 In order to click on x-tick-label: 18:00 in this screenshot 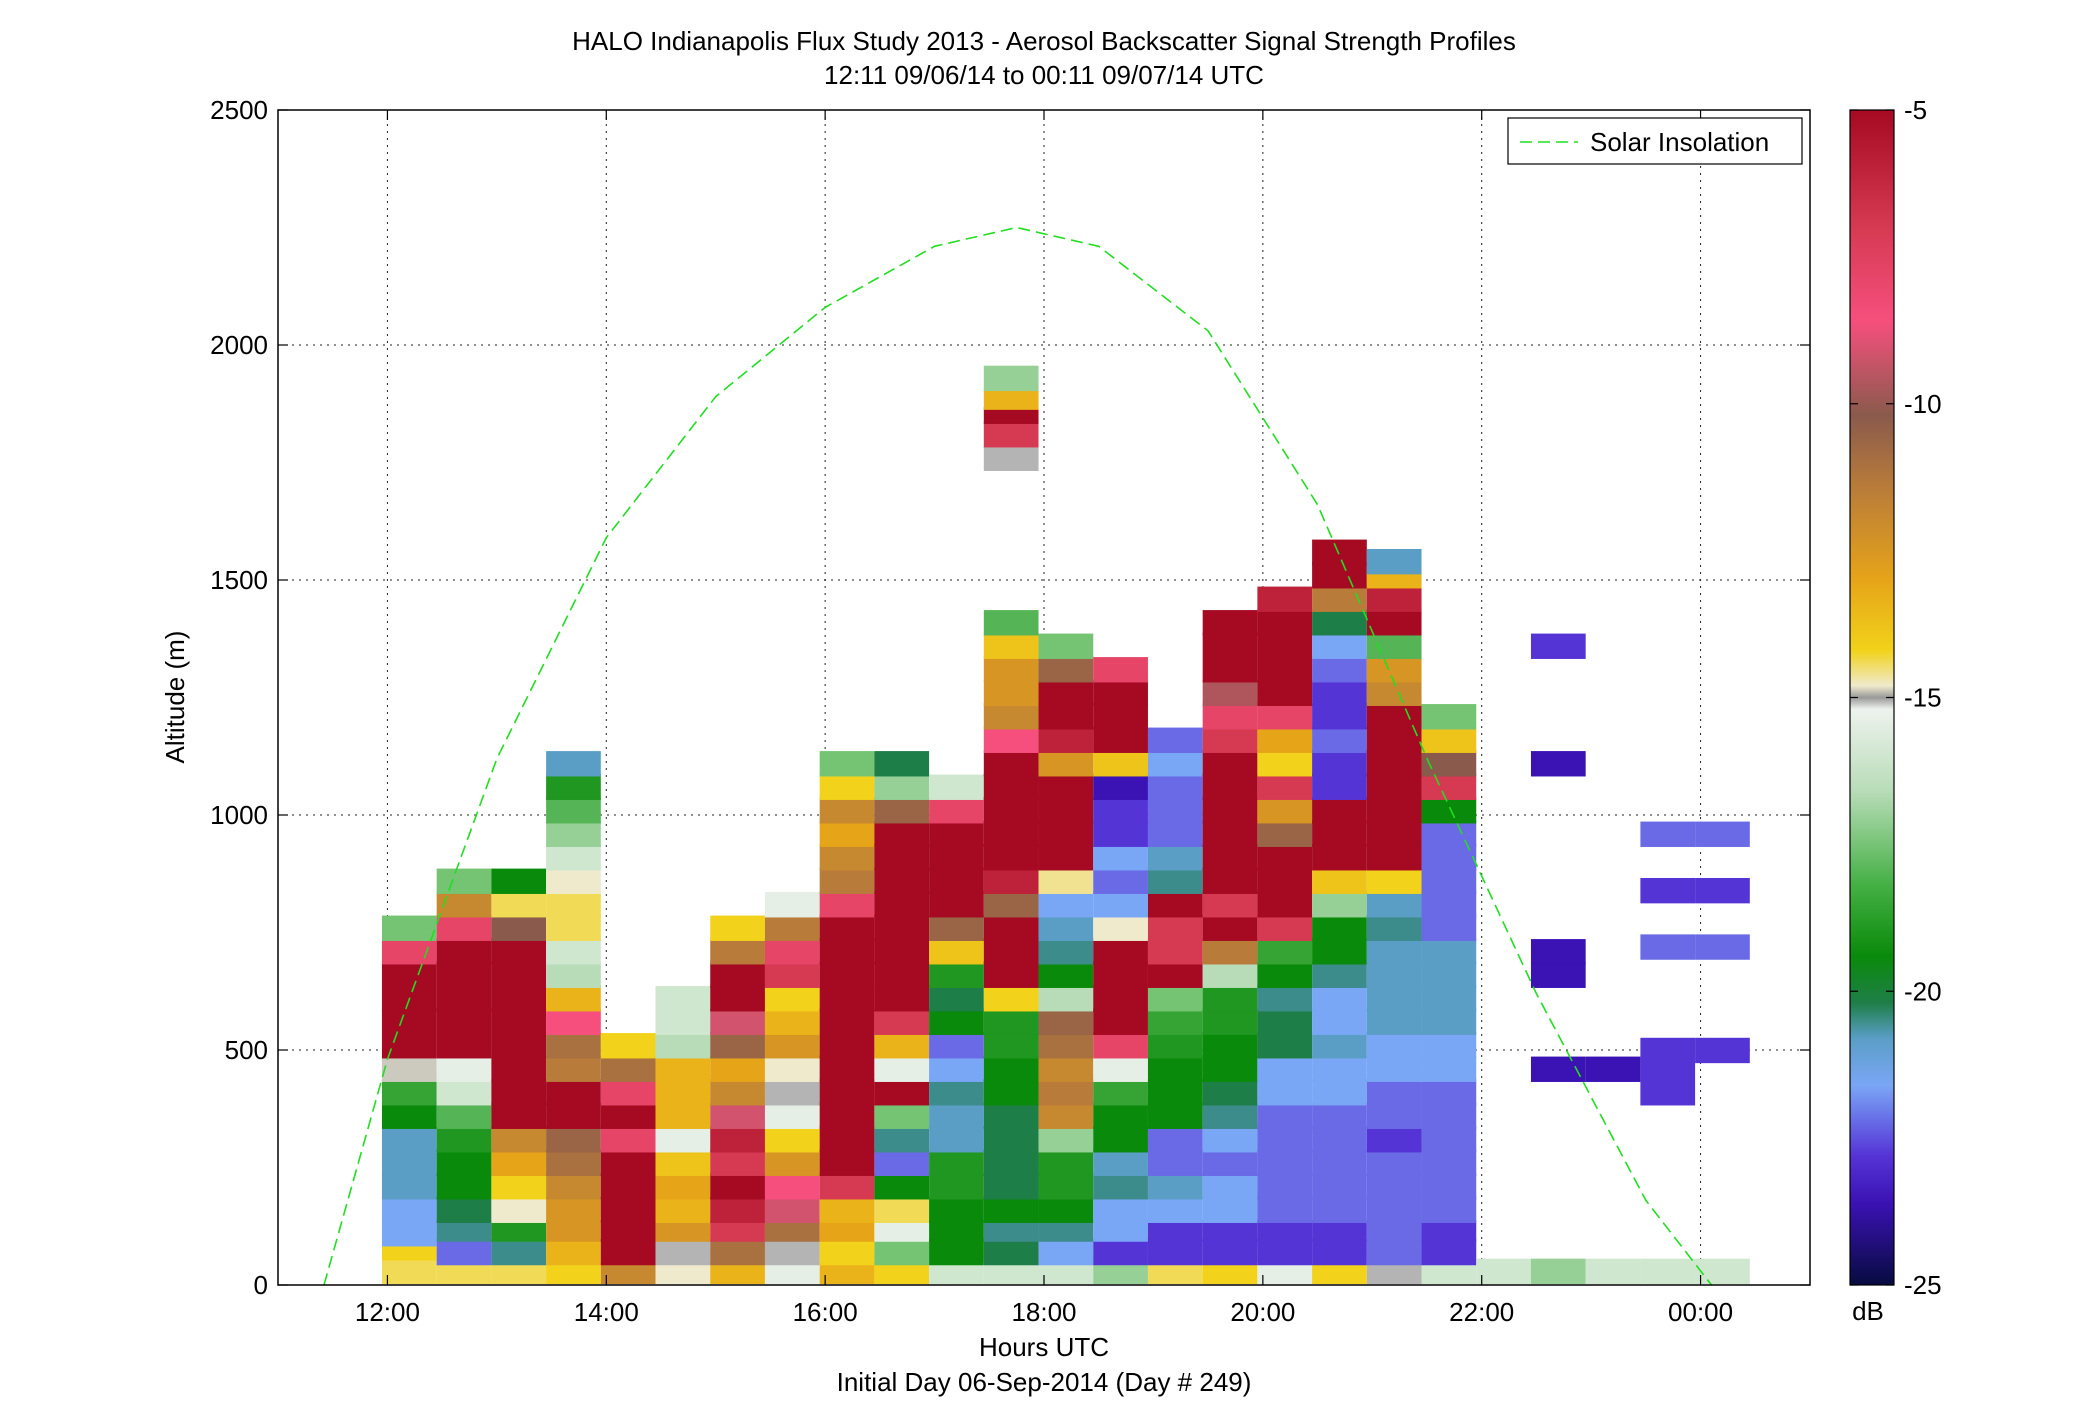, I will do `click(1043, 1312)`.